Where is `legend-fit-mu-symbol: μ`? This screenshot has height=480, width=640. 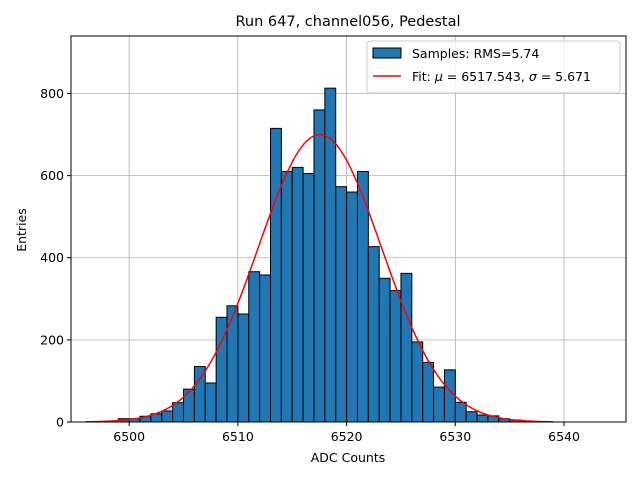
legend-fit-mu-symbol: μ is located at coordinates (438, 76).